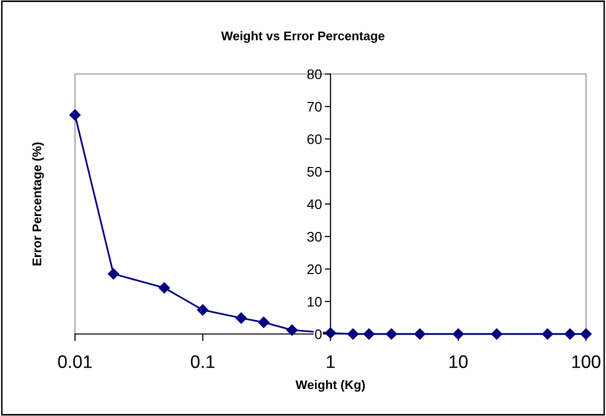 The width and height of the screenshot is (606, 416). I want to click on y-tick-label: 40, so click(314, 204).